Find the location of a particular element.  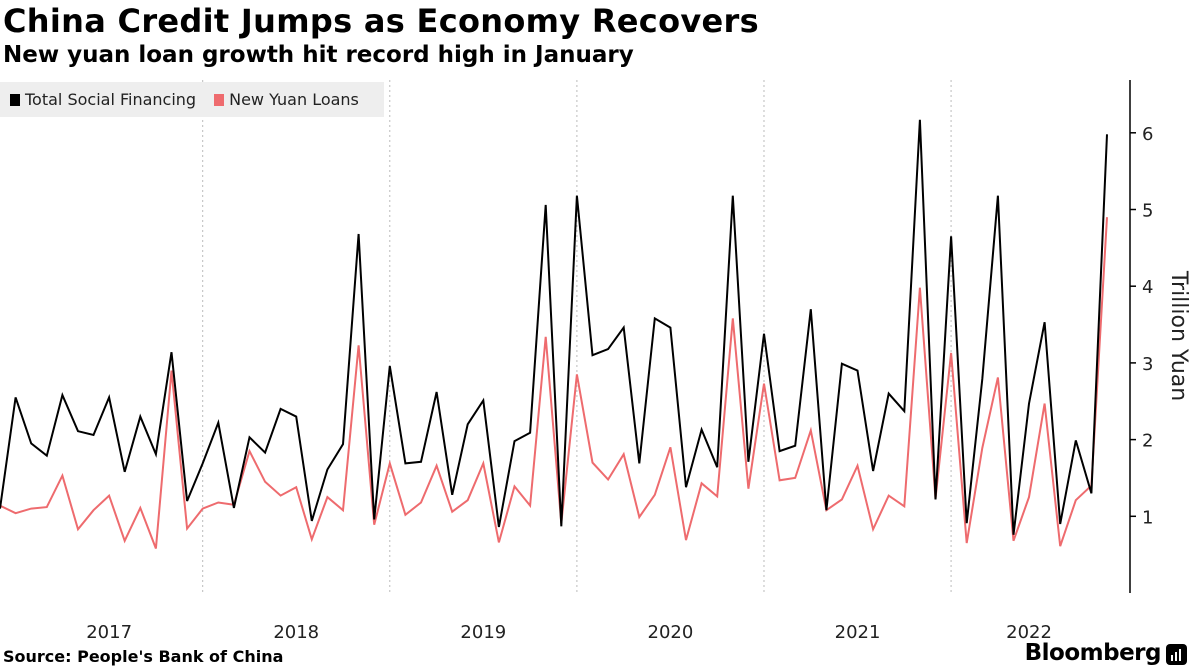

y-tick-label-4: 4 is located at coordinates (1147, 287).